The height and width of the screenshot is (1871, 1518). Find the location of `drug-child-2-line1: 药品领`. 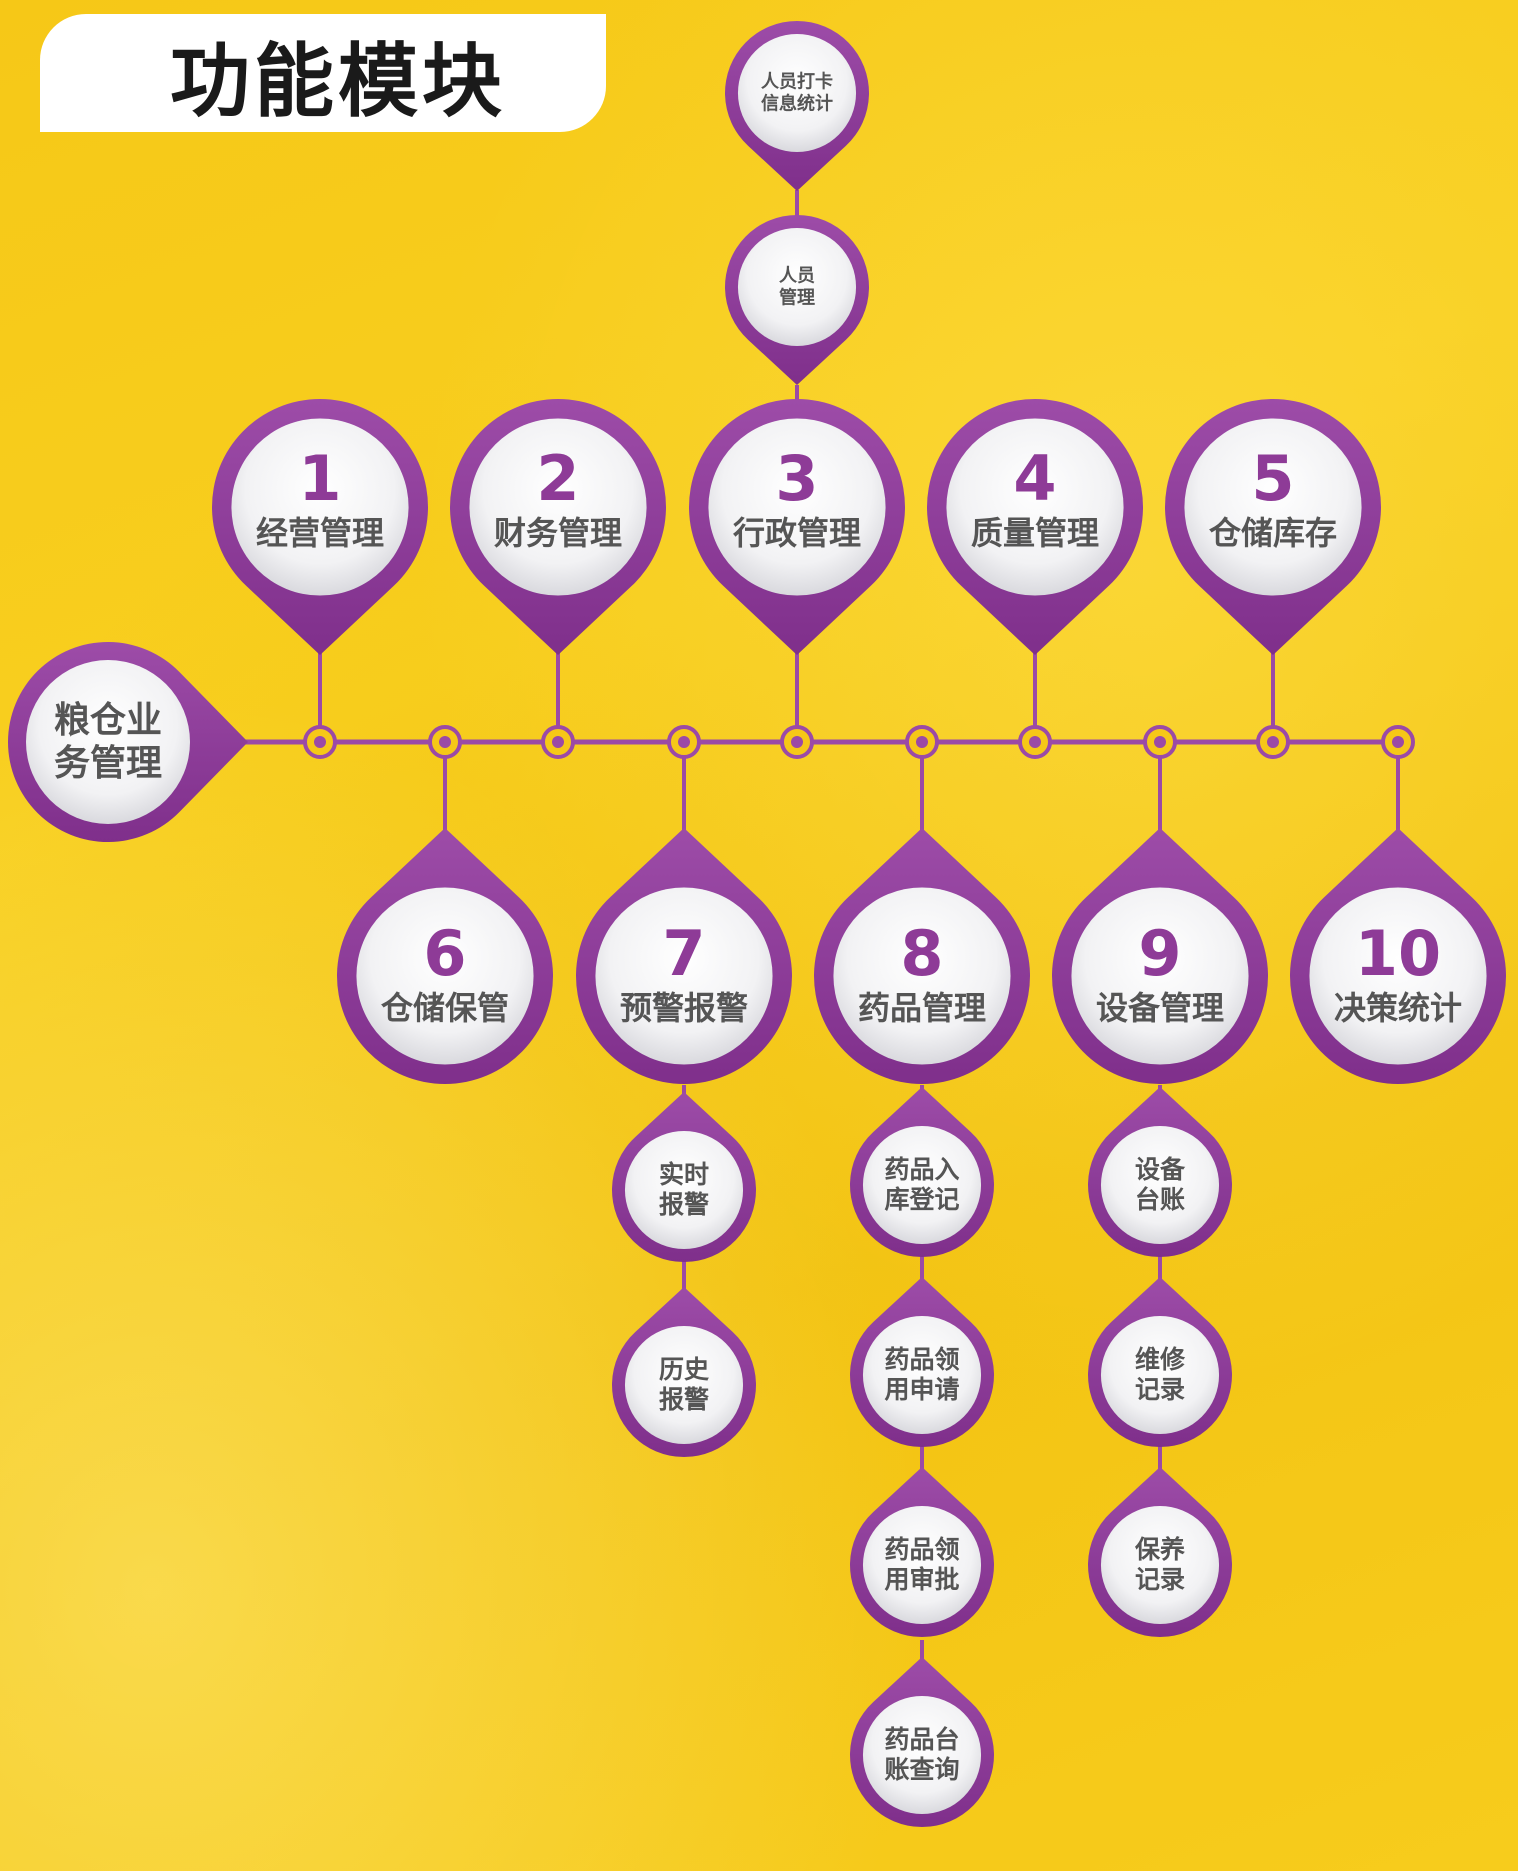

drug-child-2-line1: 药品领 is located at coordinates (922, 1359).